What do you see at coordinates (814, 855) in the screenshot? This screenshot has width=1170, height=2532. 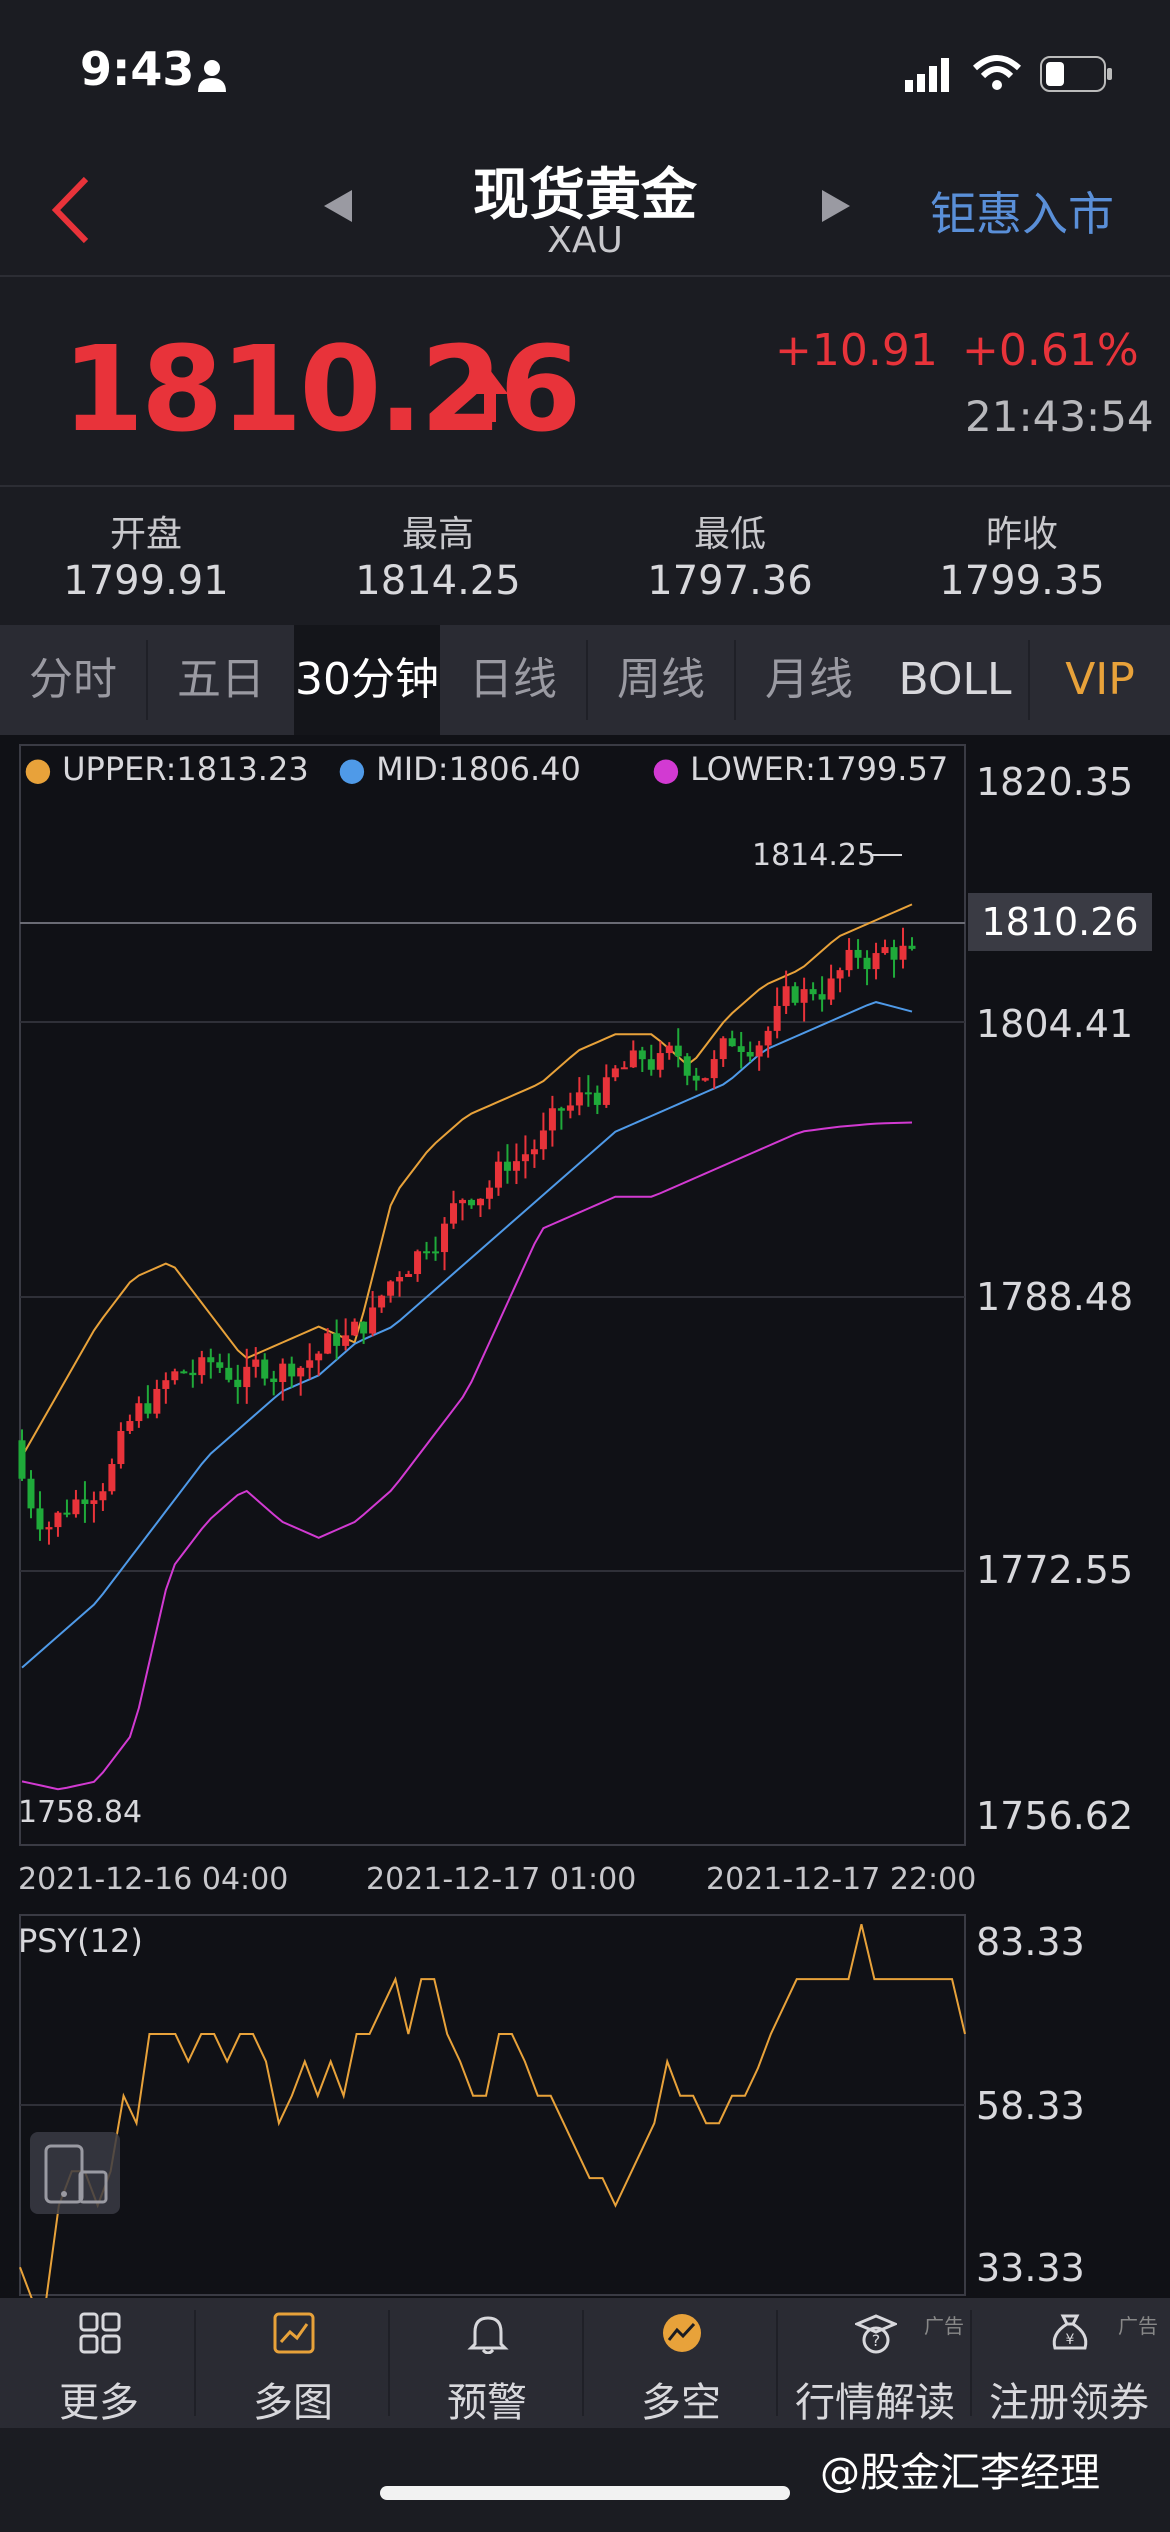 I see `high-marker: 1814.25` at bounding box center [814, 855].